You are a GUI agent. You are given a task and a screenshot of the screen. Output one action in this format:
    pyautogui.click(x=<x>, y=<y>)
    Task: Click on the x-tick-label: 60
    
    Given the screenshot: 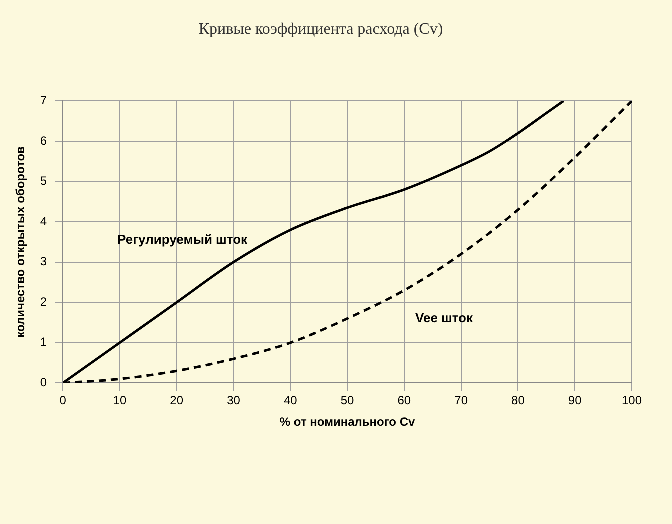 What is the action you would take?
    pyautogui.click(x=405, y=401)
    